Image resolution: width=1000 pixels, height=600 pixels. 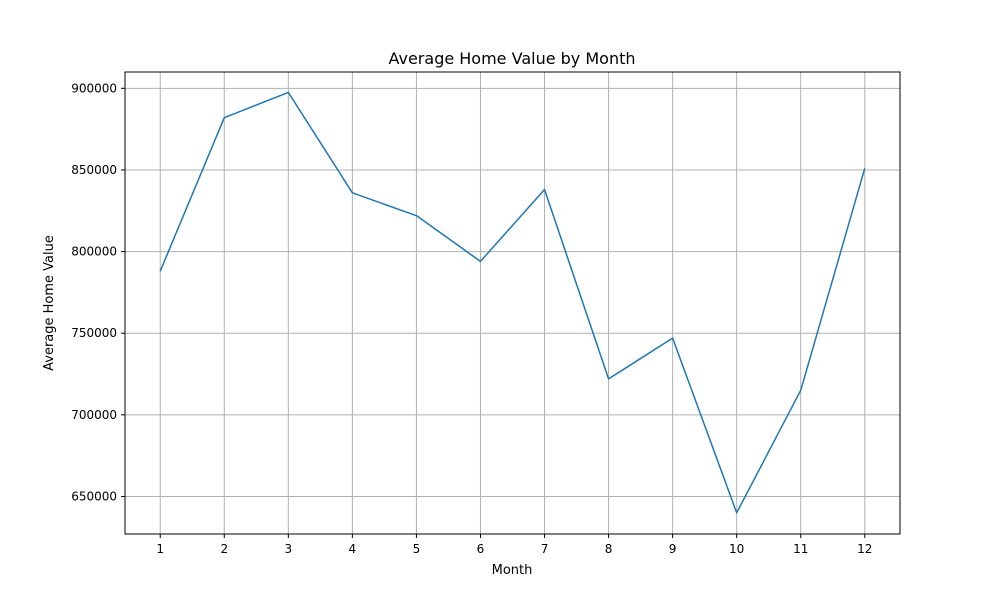 I want to click on x-tick-label: 3, so click(x=289, y=549).